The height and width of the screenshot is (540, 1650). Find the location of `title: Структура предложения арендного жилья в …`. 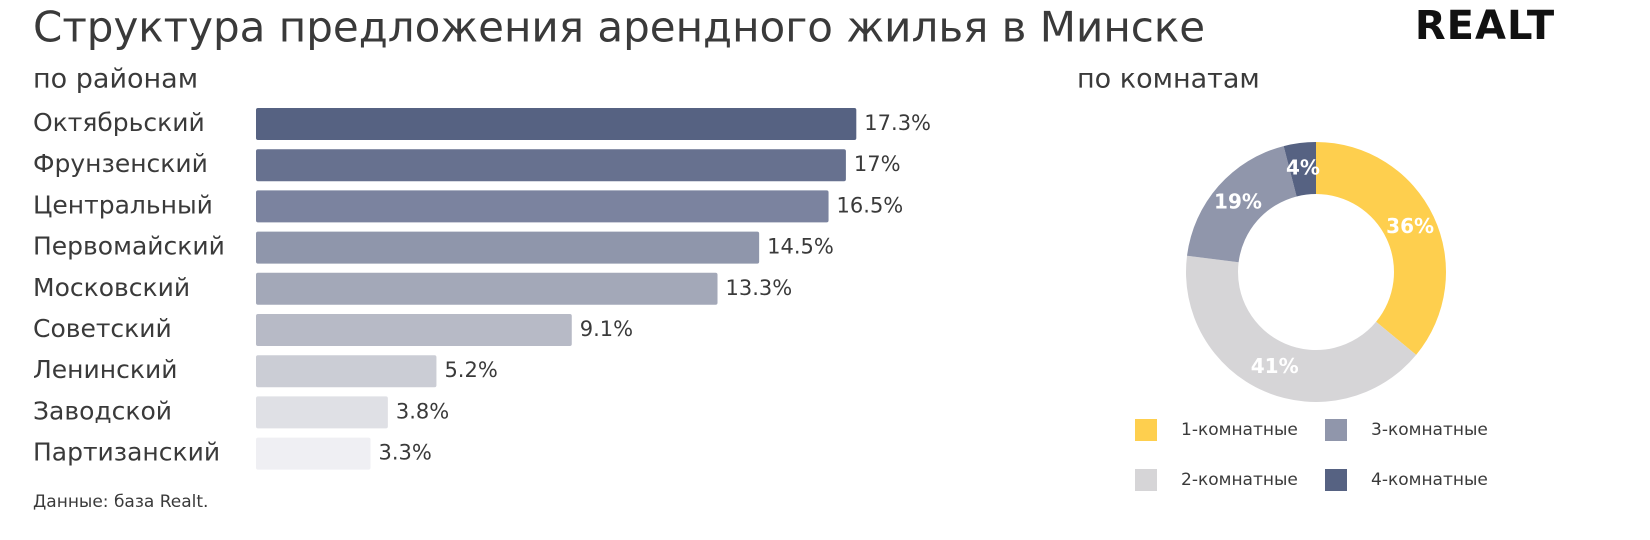

title: Структура предложения арендного жилья в … is located at coordinates (619, 27).